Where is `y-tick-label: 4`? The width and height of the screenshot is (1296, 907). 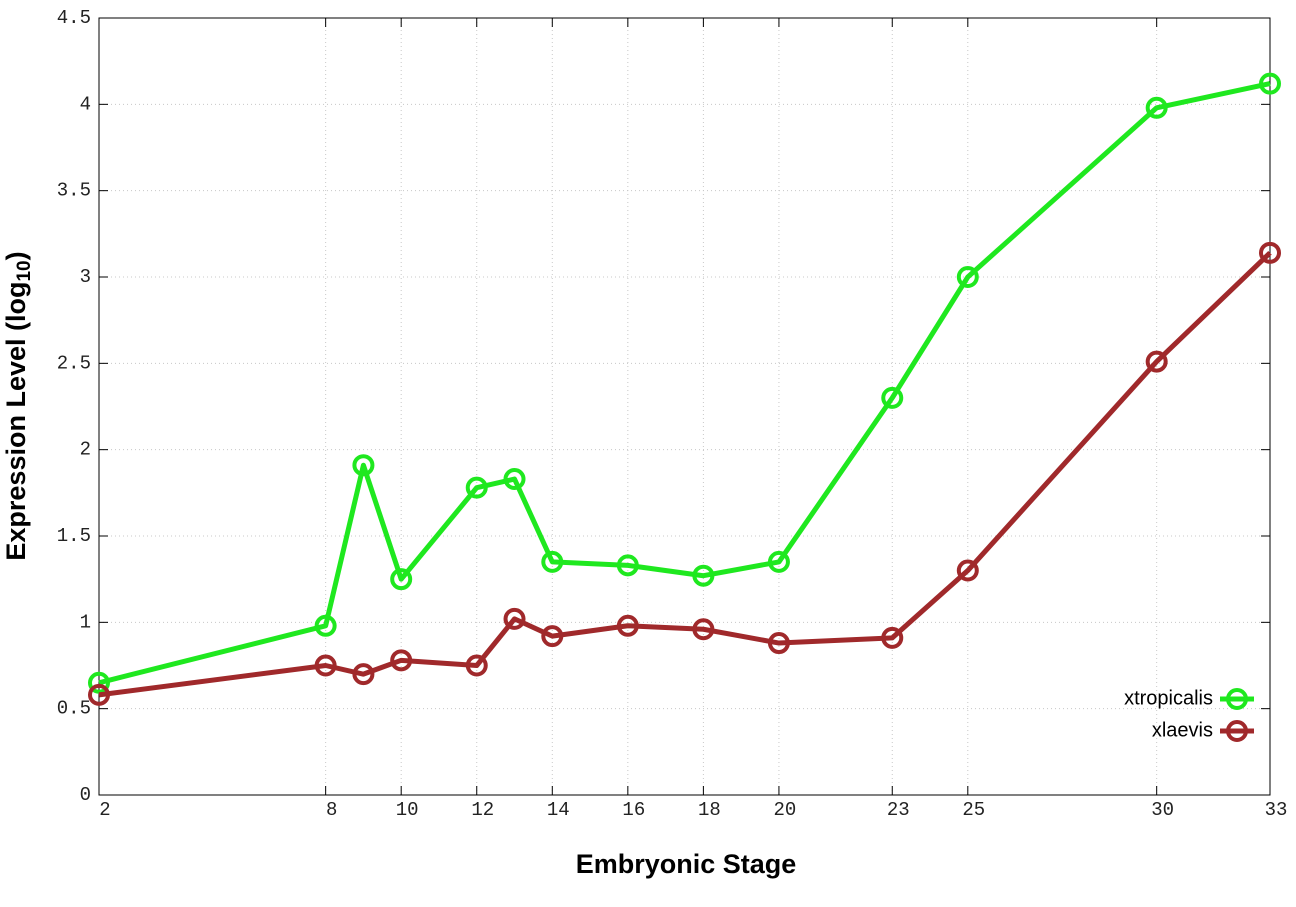
y-tick-label: 4 is located at coordinates (85, 104).